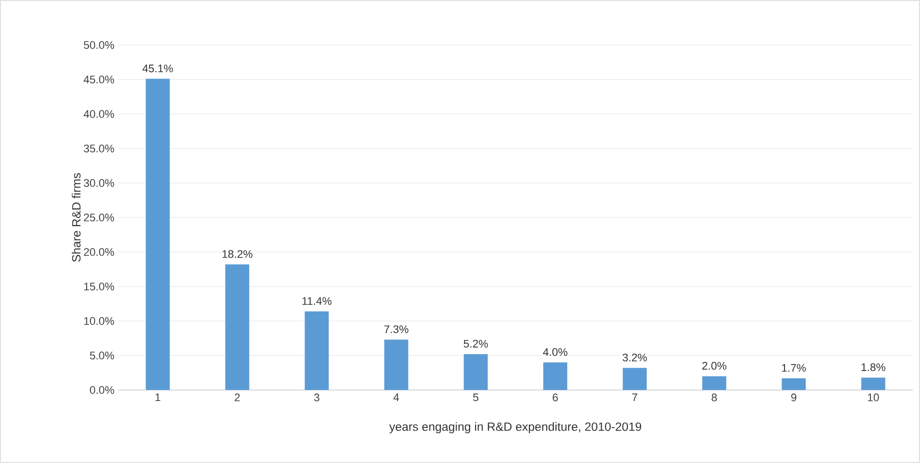  Describe the element at coordinates (635, 398) in the screenshot. I see `x-tick-label: 7` at that location.